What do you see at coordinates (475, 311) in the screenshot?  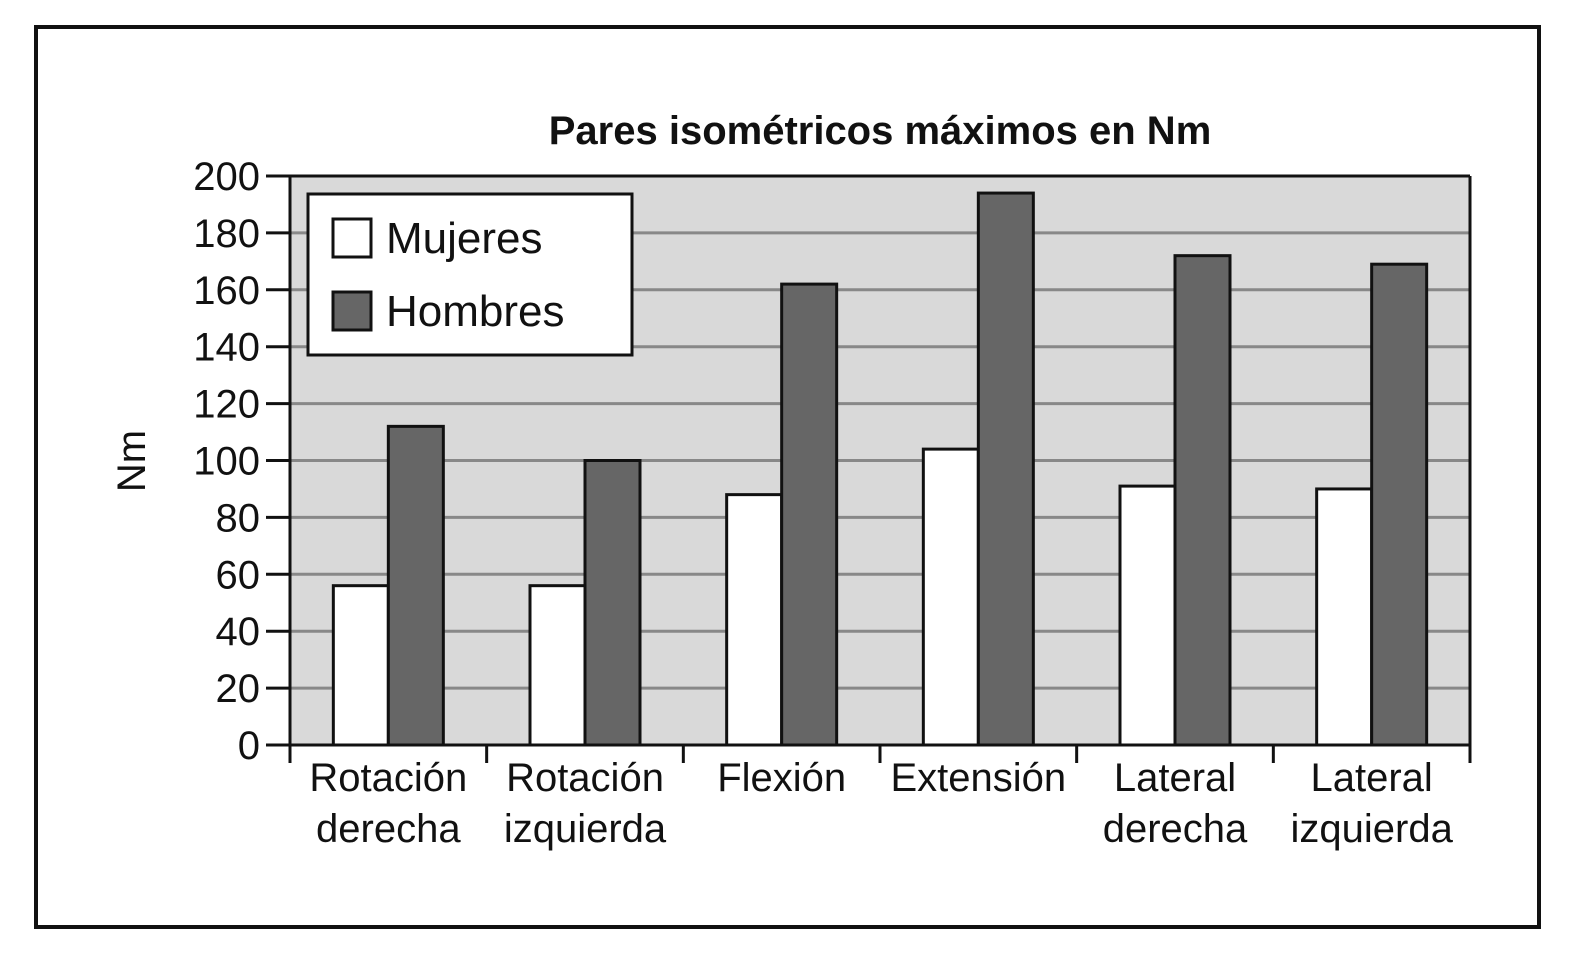 I see `legend-label-hombres: Hombres` at bounding box center [475, 311].